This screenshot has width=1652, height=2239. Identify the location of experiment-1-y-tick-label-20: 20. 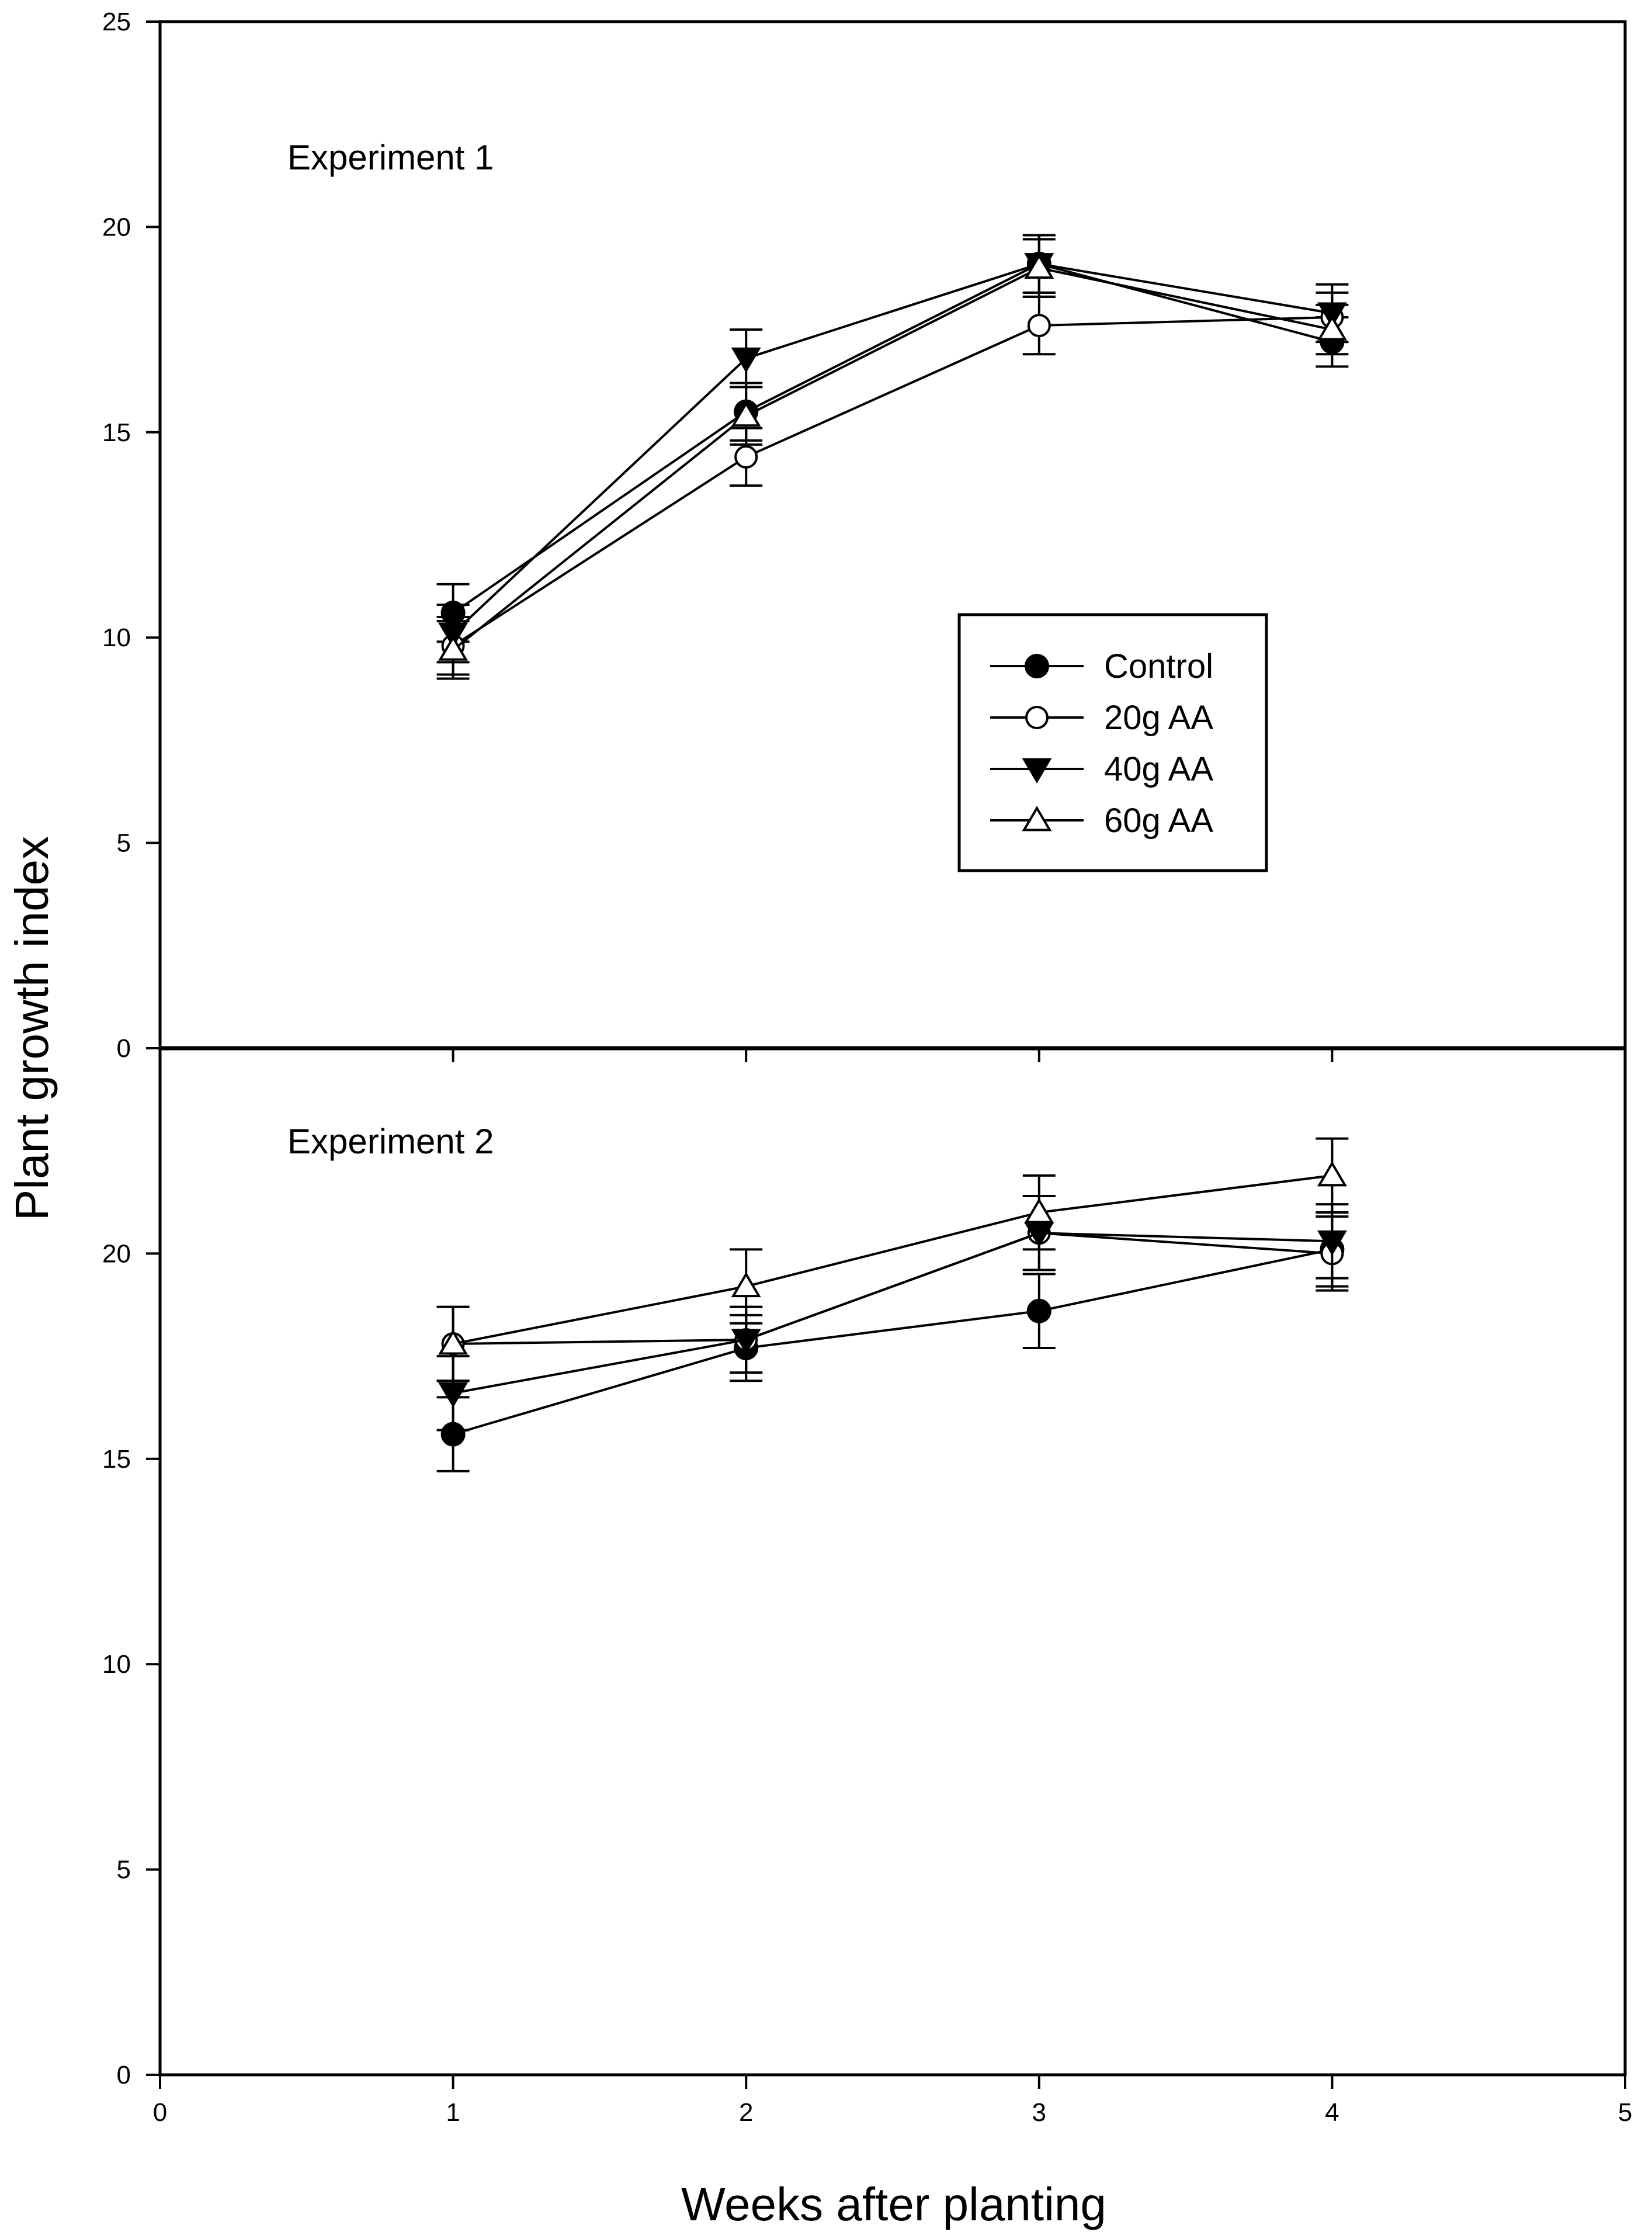
(117, 227).